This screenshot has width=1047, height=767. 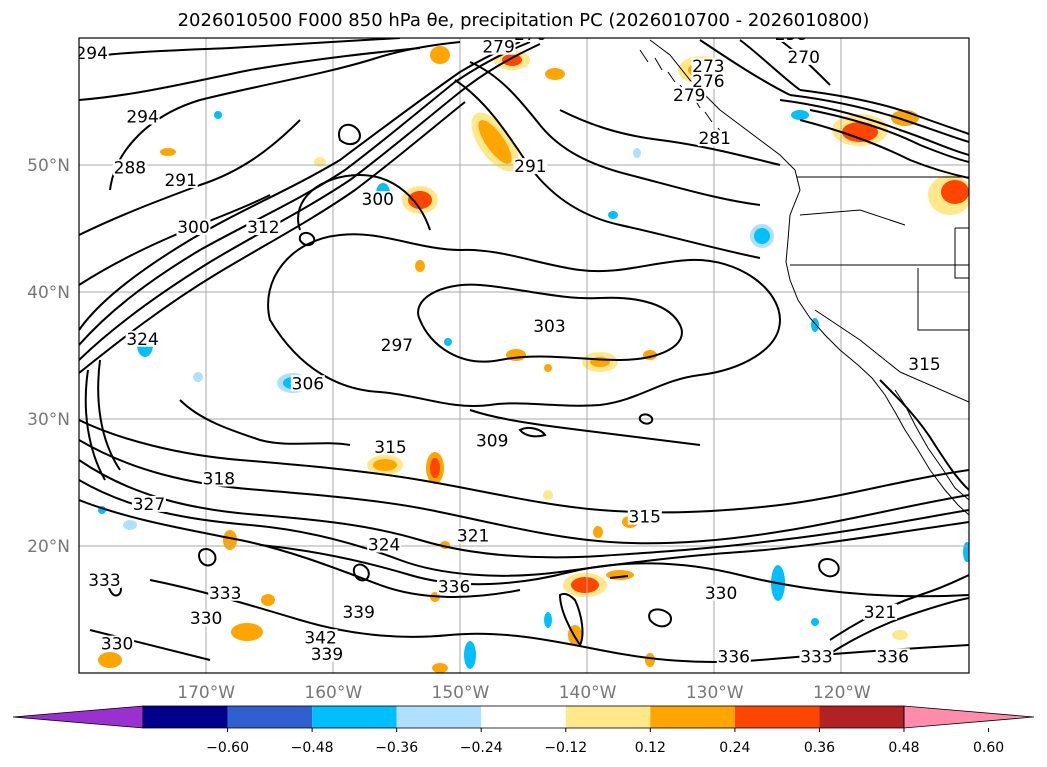 I want to click on contour-label: 294, so click(x=91, y=54).